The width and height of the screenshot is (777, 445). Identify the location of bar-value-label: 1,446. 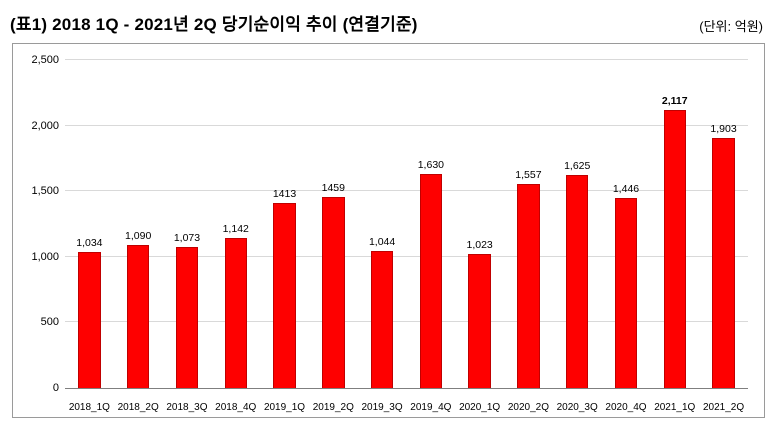
(626, 189).